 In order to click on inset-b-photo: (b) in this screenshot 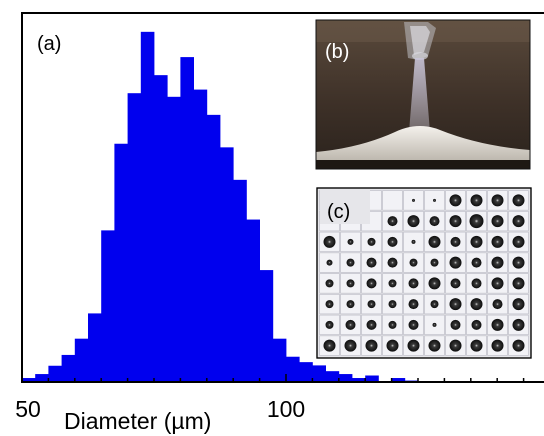, I will do `click(423, 94)`.